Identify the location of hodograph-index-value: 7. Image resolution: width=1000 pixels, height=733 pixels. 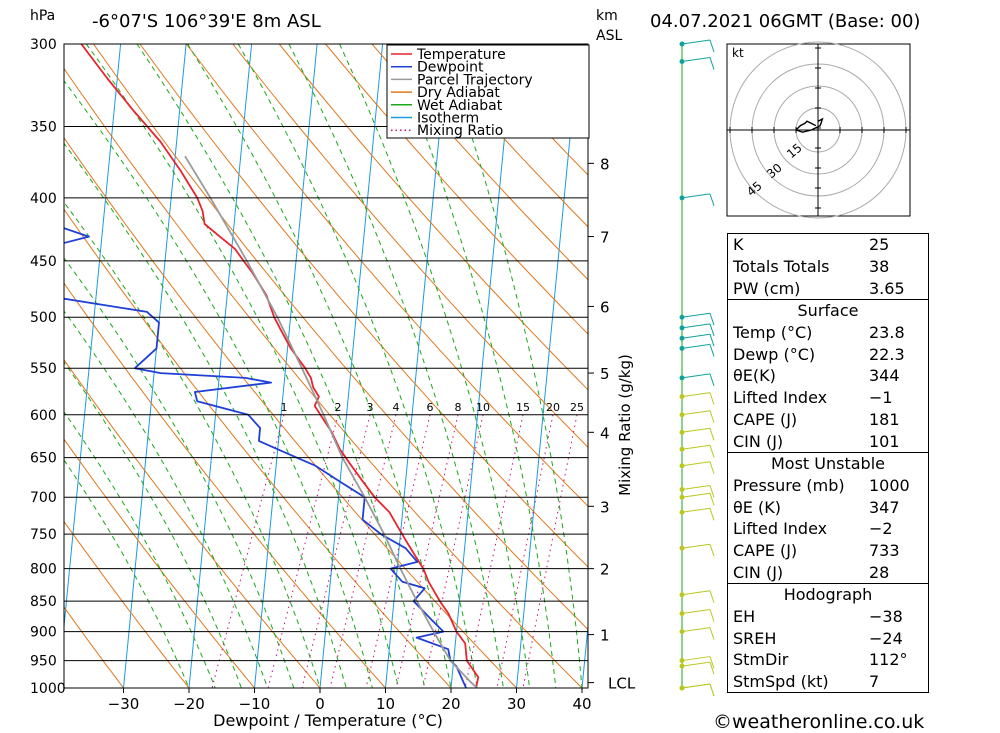
(874, 682).